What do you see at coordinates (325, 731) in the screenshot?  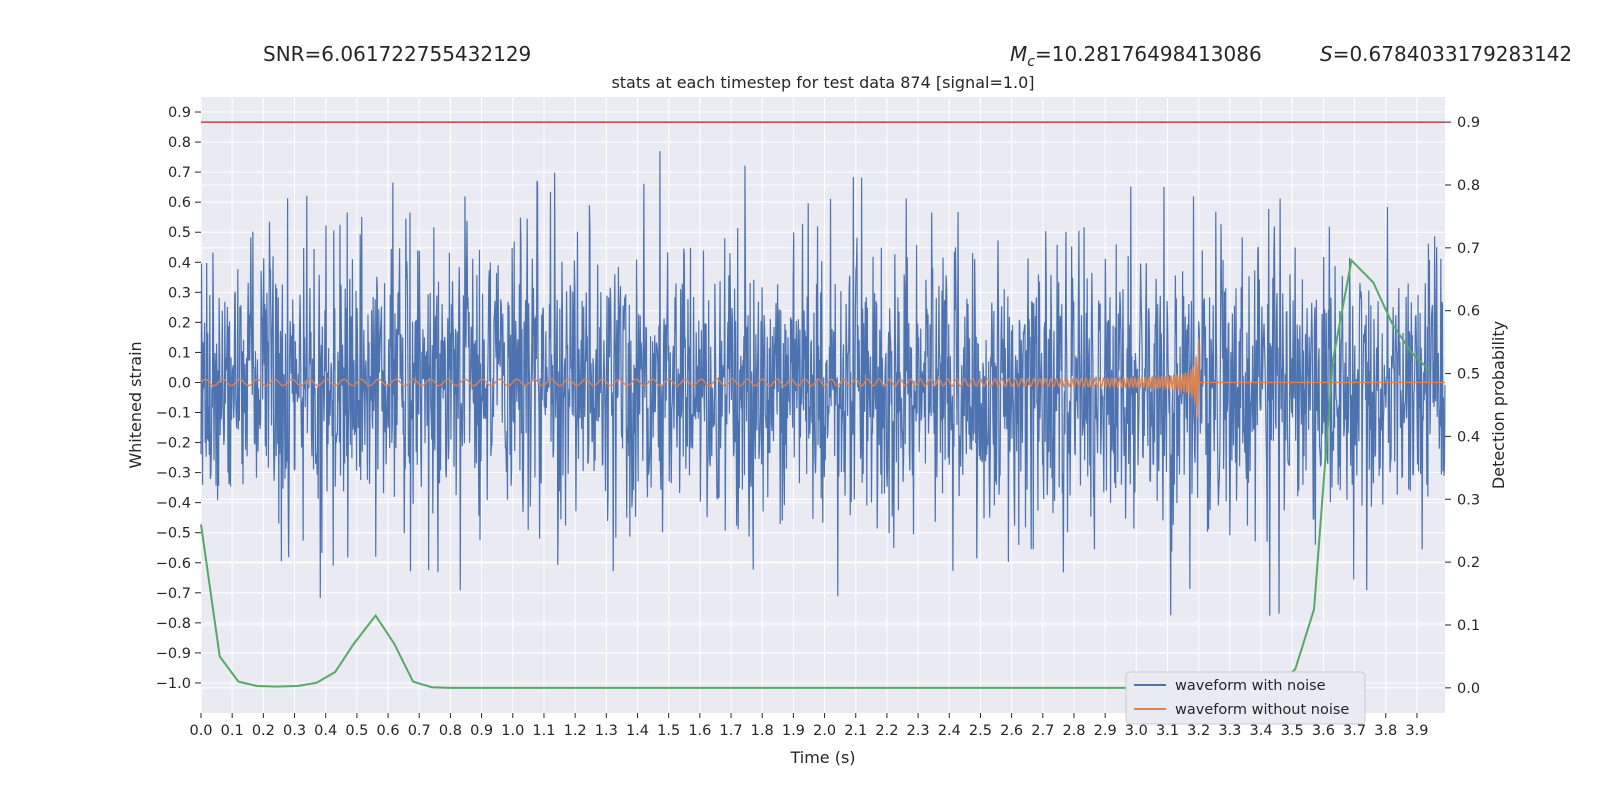 I see `x-tick-label: 0.4` at bounding box center [325, 731].